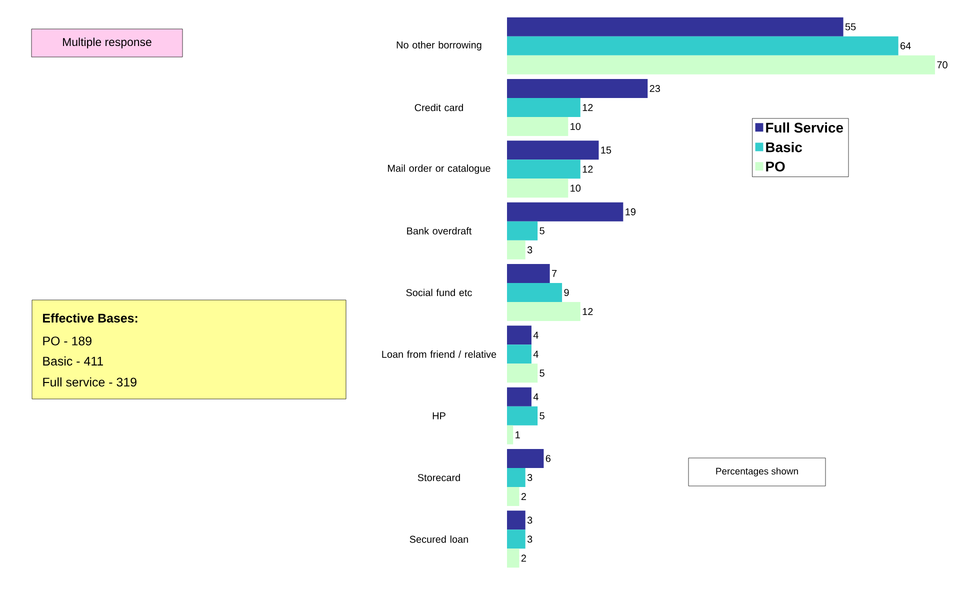  Describe the element at coordinates (439, 539) in the screenshot. I see `y-tick-label: Secured loan` at that location.